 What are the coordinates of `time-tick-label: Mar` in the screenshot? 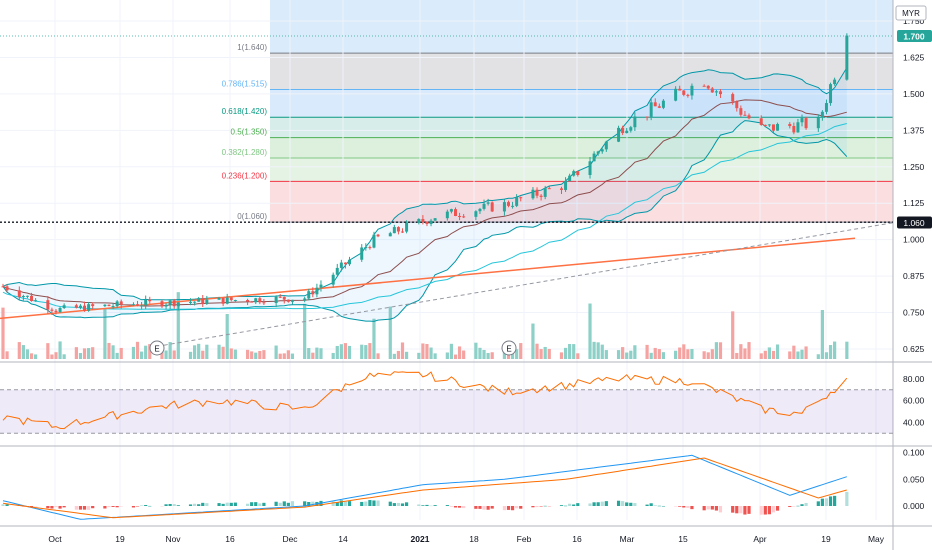 It's located at (627, 539).